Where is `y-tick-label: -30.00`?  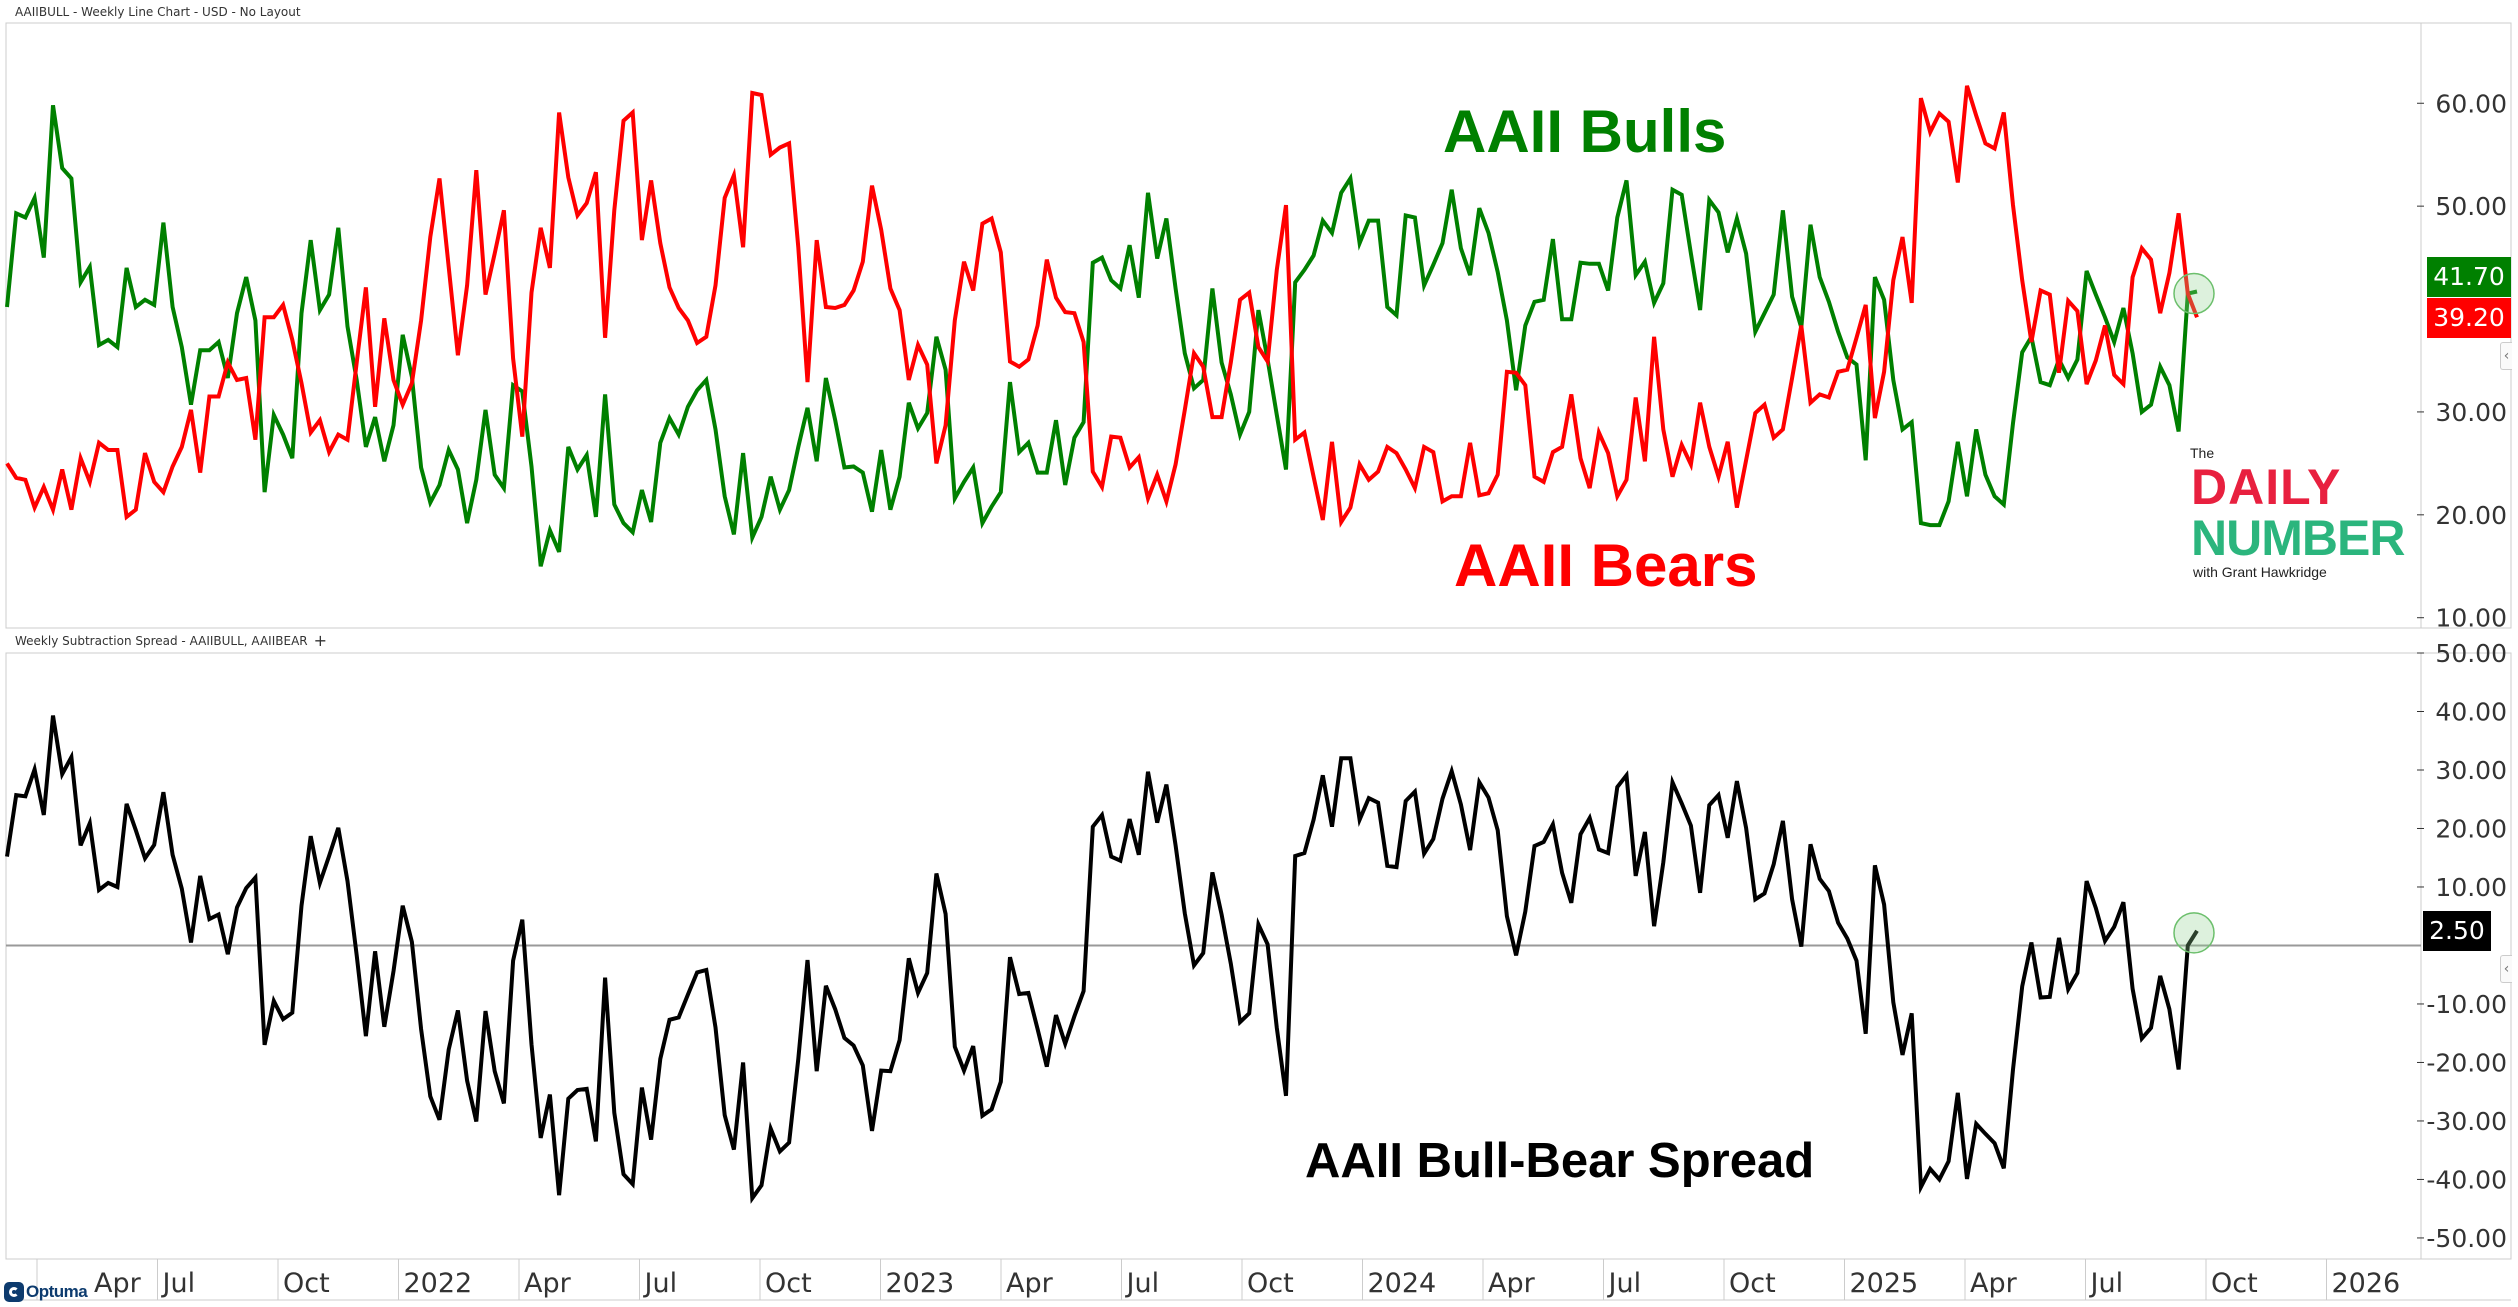 y-tick-label: -30.00 is located at coordinates (2466, 1121).